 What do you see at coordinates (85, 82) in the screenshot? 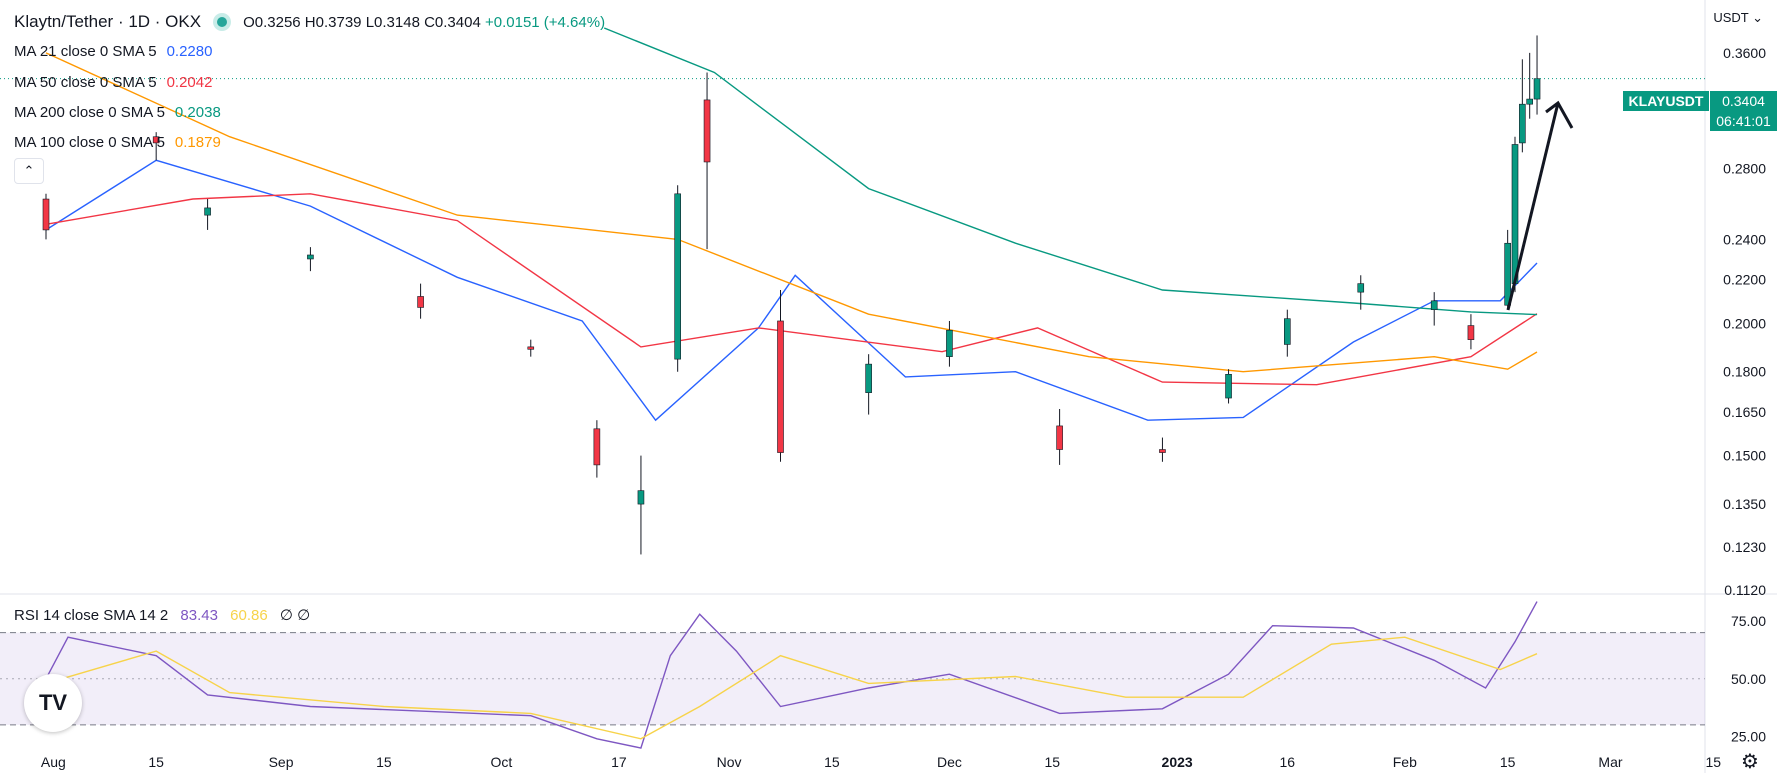
I see `indicator-label: MA 50 close 0 SMA 5` at bounding box center [85, 82].